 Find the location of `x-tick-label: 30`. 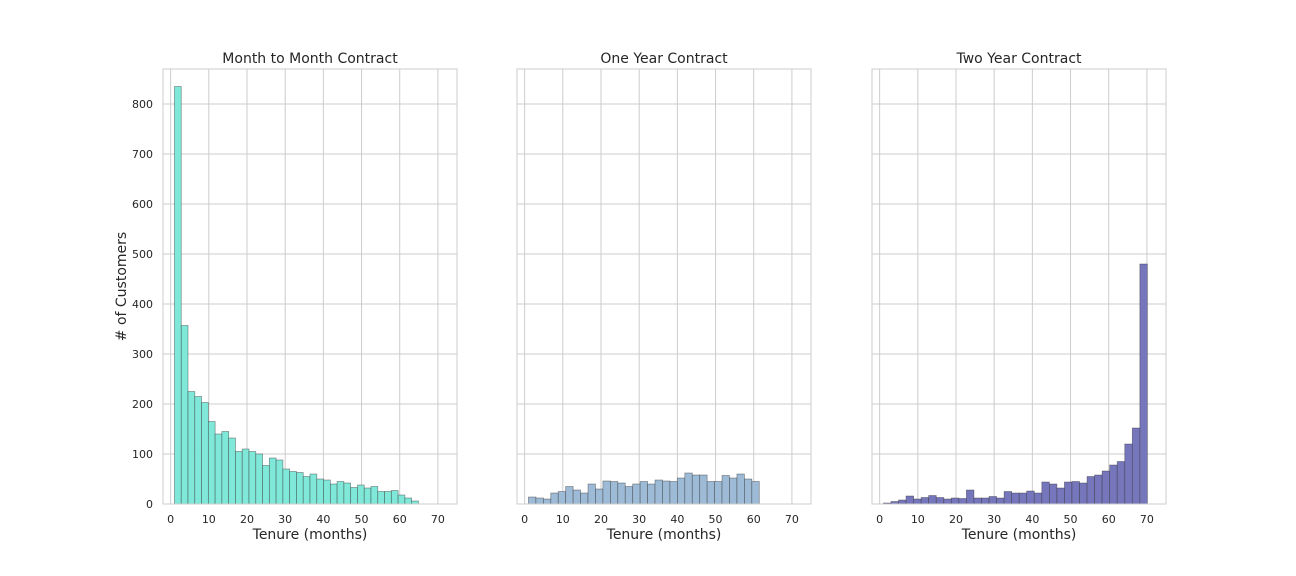

x-tick-label: 30 is located at coordinates (994, 519).